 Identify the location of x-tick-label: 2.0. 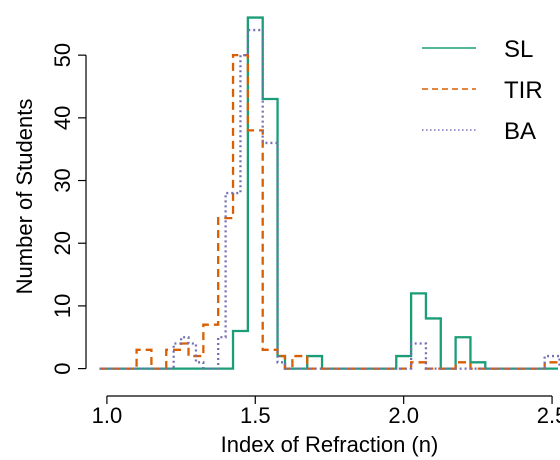
(403, 415).